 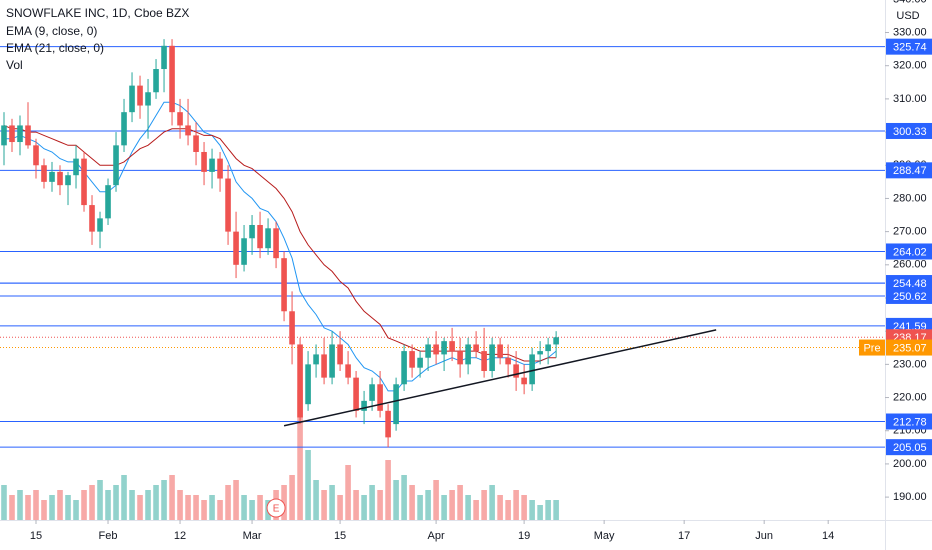 I want to click on legend-entry: Vol, so click(x=14, y=65).